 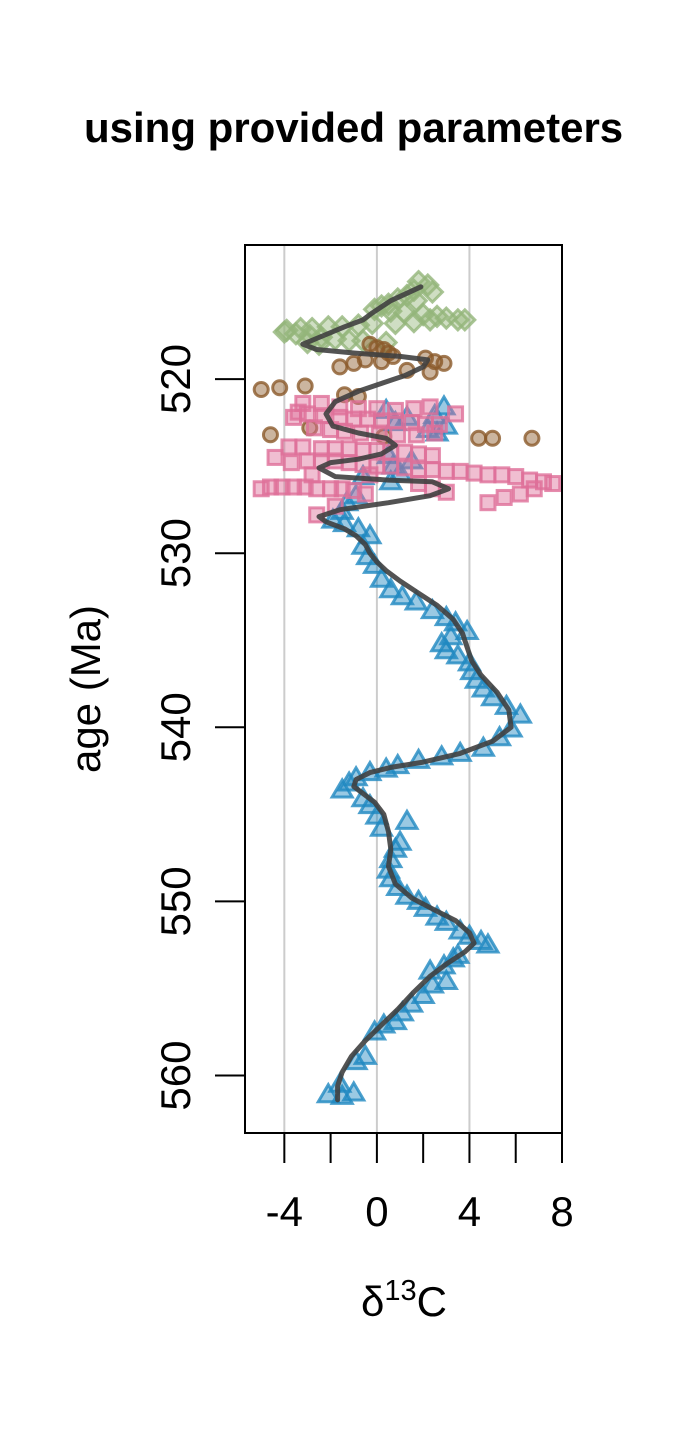 I want to click on x-axis: -4 0 4 8, so click(x=420, y=1183).